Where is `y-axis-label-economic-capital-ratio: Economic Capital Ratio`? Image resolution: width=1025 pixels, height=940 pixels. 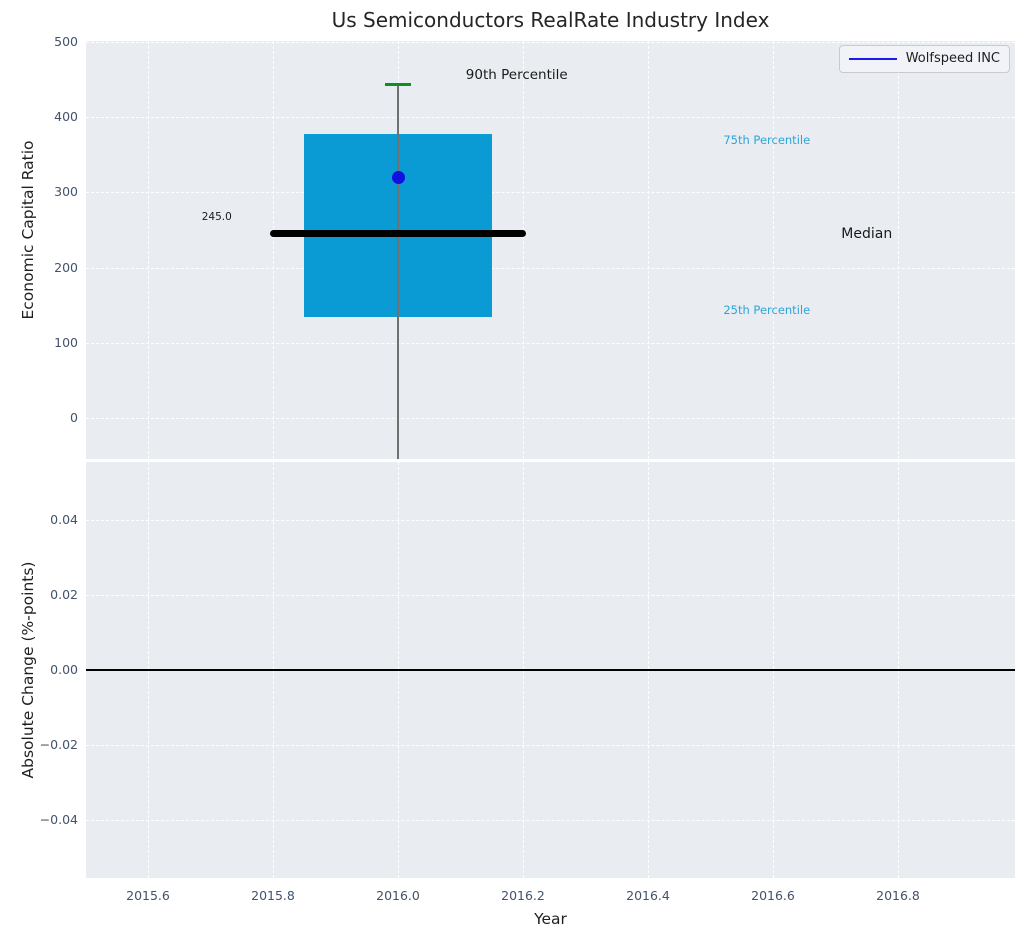
y-axis-label-economic-capital-ratio: Economic Capital Ratio is located at coordinates (28, 230).